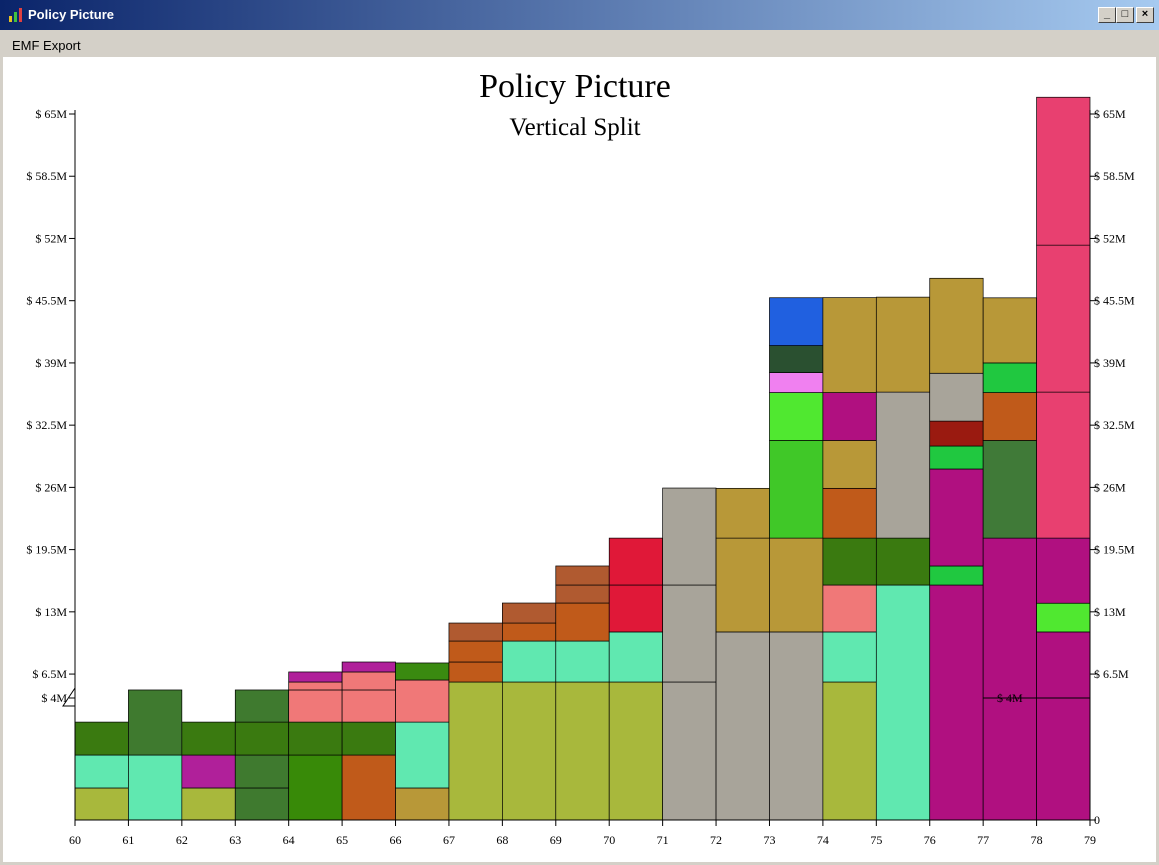  Describe the element at coordinates (575, 86) in the screenshot. I see `chart-title: Policy Picture` at that location.